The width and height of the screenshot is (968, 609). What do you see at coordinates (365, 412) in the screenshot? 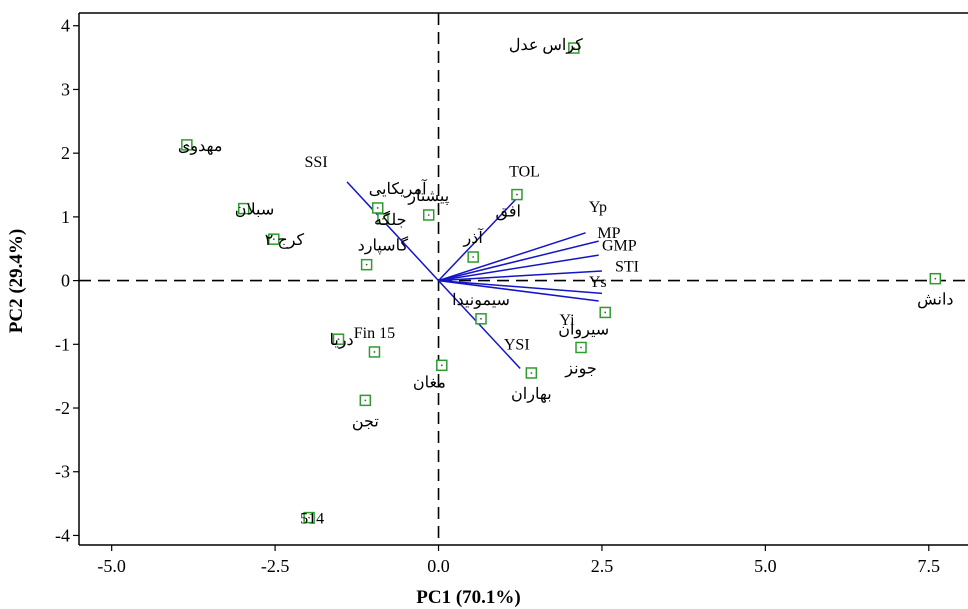
I see `data-point: تجن` at bounding box center [365, 412].